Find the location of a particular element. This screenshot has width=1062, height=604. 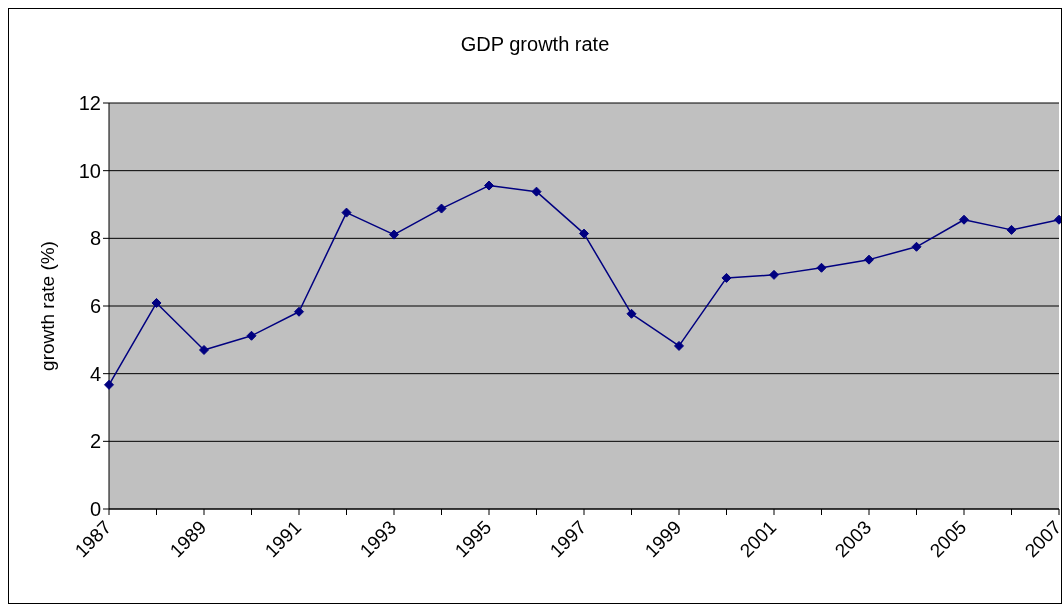

chart-title: GDP growth rate is located at coordinates (535, 44).